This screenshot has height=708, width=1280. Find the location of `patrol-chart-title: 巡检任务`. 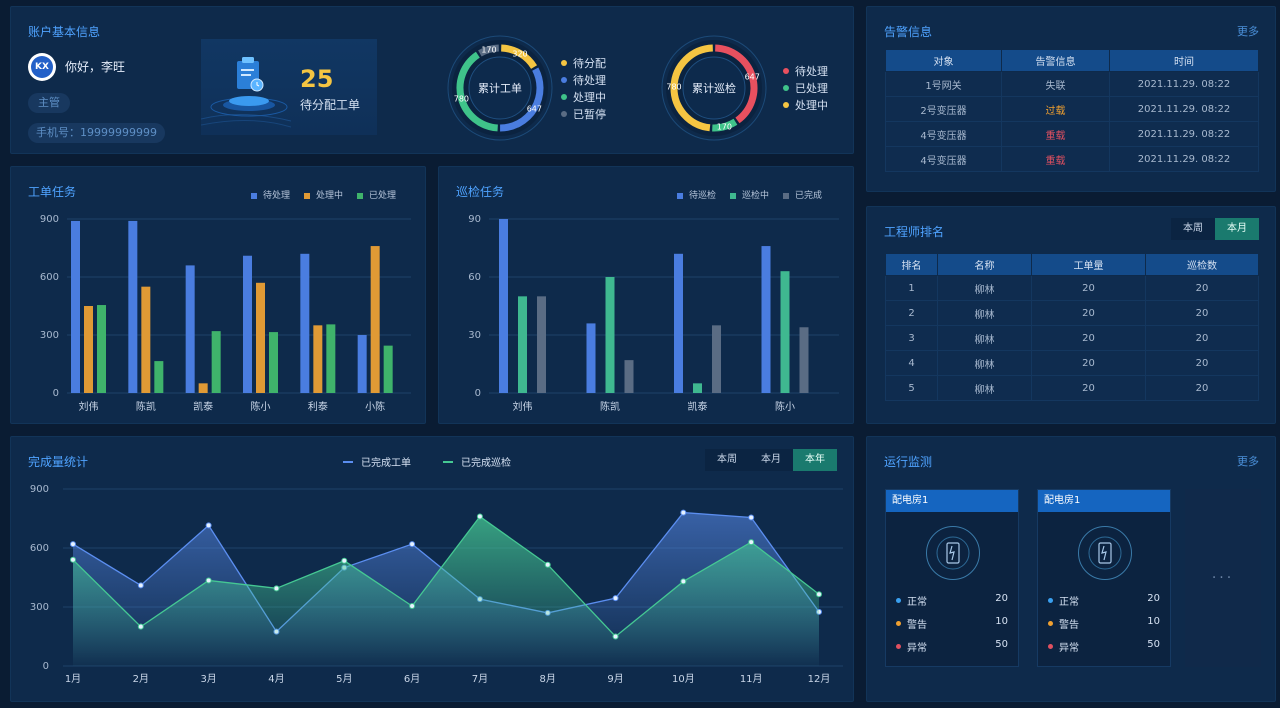

patrol-chart-title: 巡检任务 is located at coordinates (480, 192).